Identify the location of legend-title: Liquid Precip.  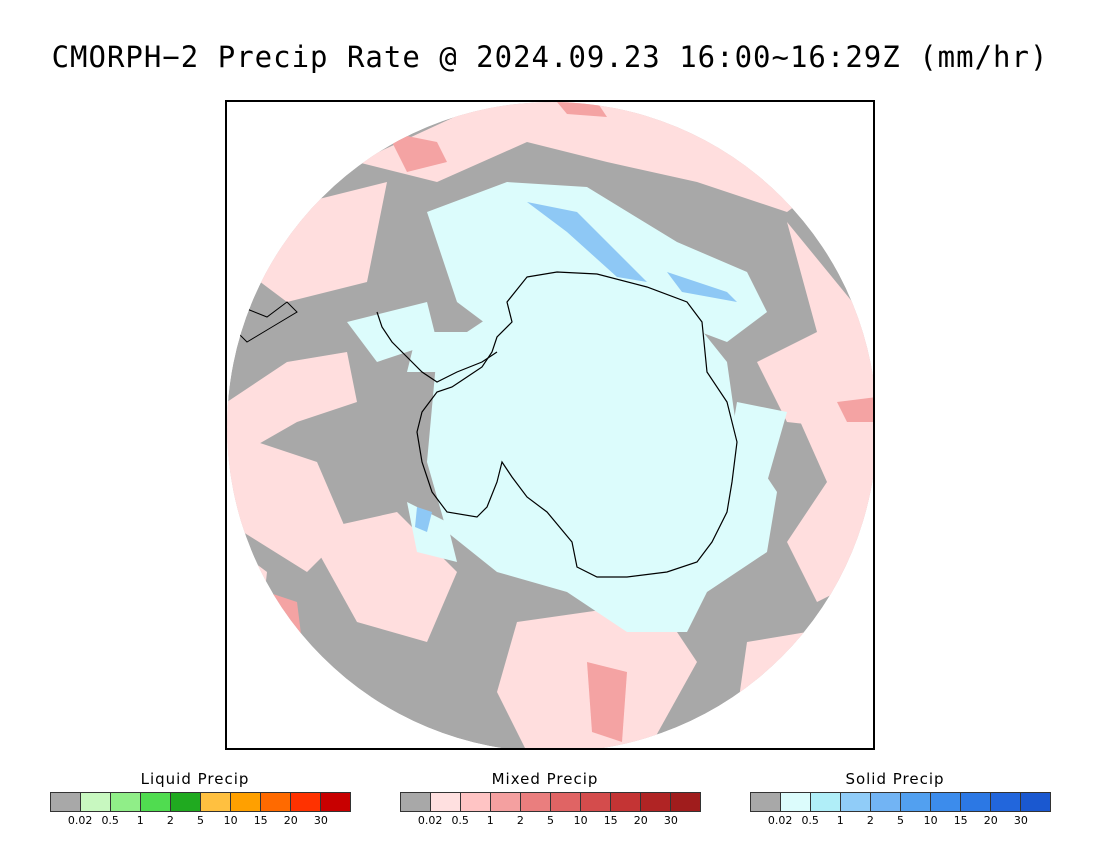
(195, 779).